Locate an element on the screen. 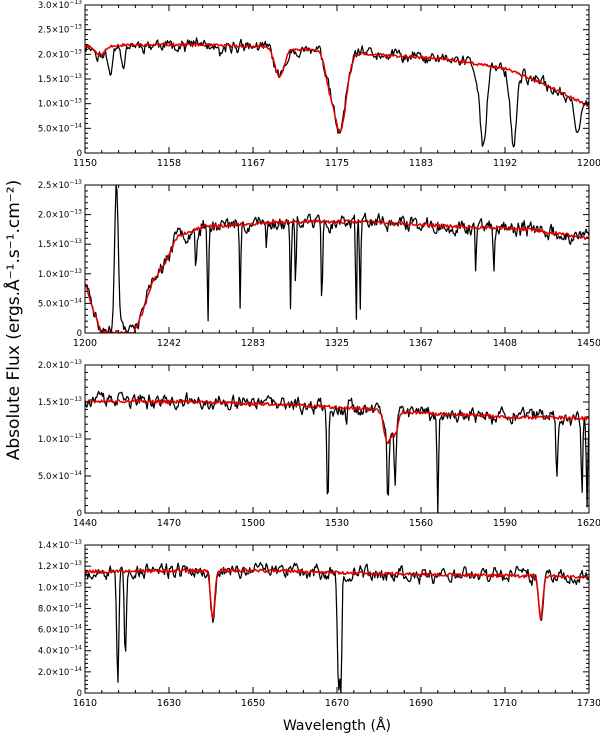 The image size is (600, 738). y-tick-label: 3.0×10⁻¹³ is located at coordinates (60, 5).